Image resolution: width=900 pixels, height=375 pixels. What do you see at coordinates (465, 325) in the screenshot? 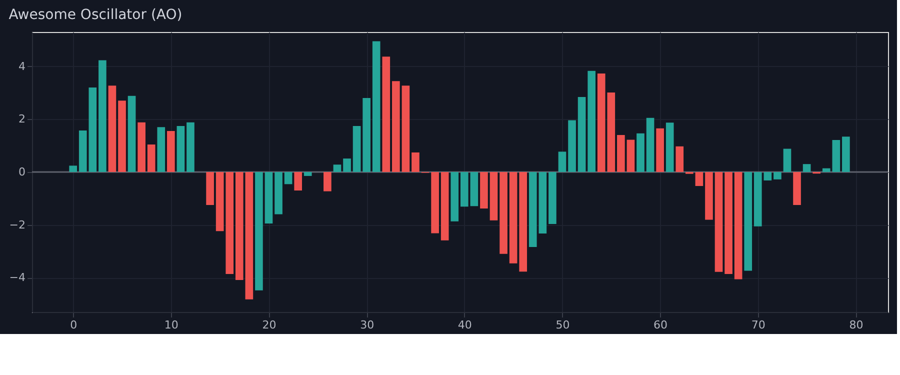
I see `x-tick-label: 40` at bounding box center [465, 325].